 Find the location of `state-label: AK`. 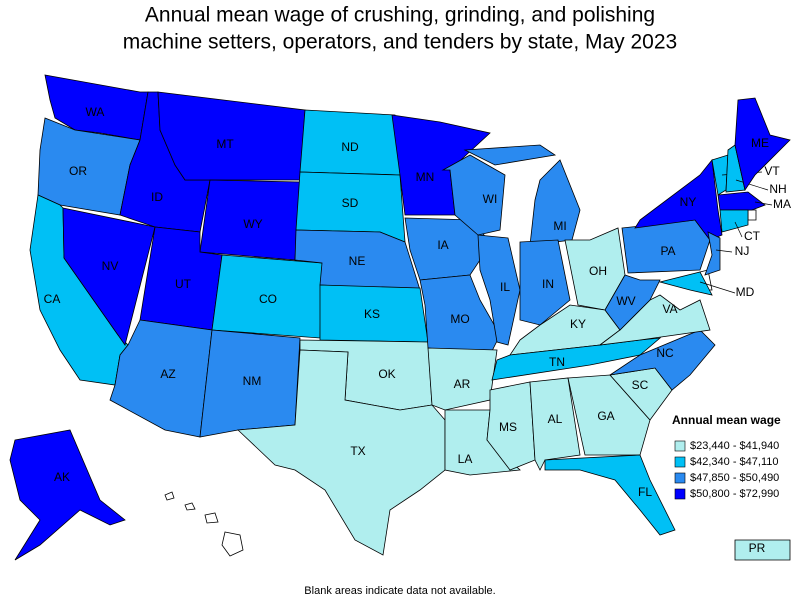

state-label: AK is located at coordinates (62, 477).